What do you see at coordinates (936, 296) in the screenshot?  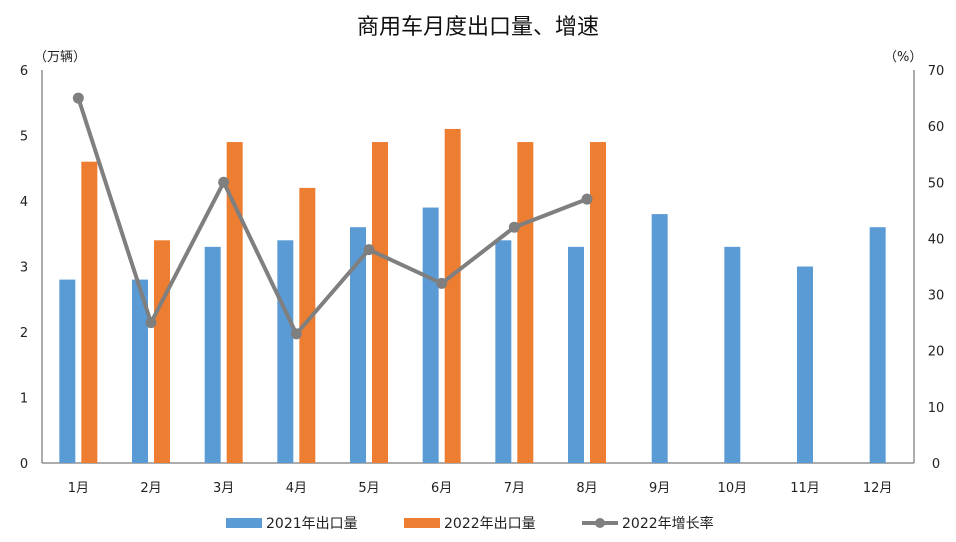 I see `right-tick-label: 30` at bounding box center [936, 296].